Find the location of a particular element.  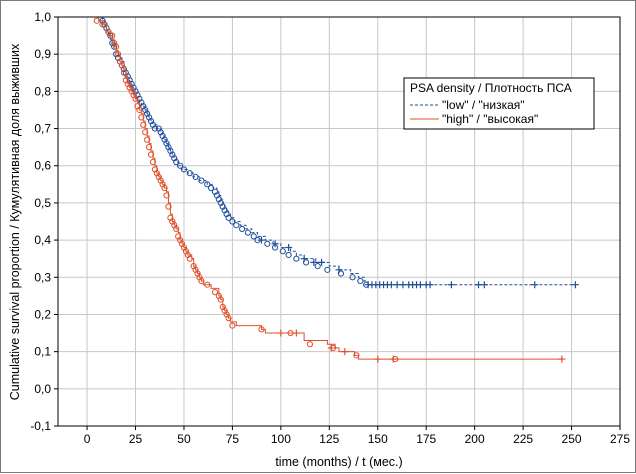

x-tick-label: 250 is located at coordinates (572, 439).